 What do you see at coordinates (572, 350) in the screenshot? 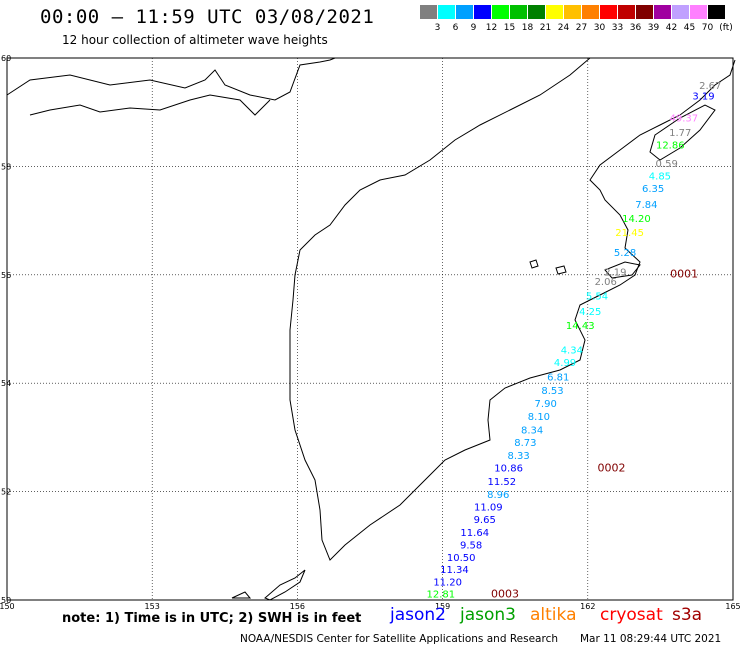
I see `wave-height-label: 4.34` at bounding box center [572, 350].